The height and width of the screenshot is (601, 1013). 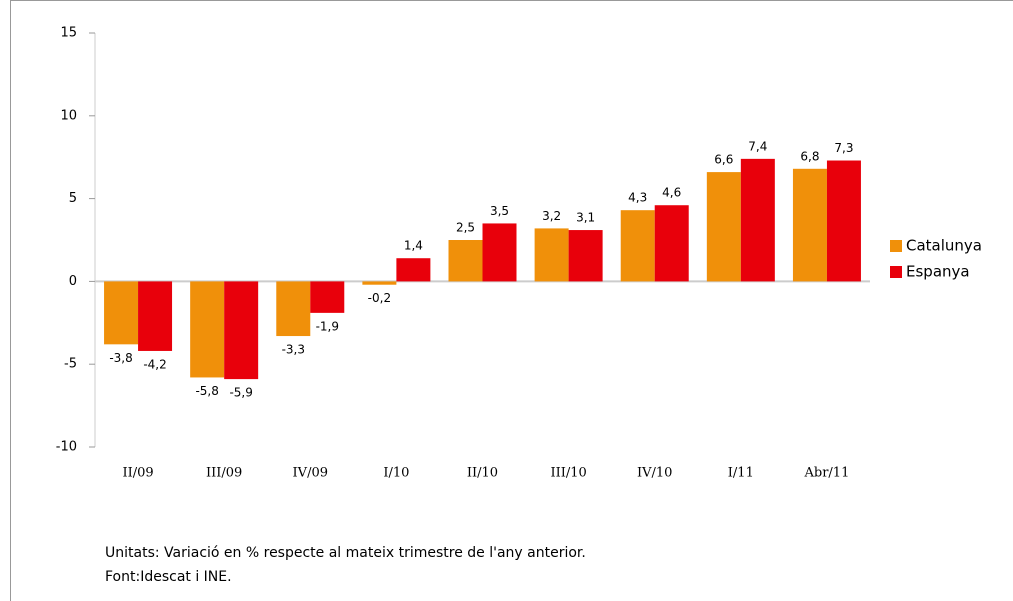 I want to click on x-tick-label: III/10, so click(x=568, y=473).